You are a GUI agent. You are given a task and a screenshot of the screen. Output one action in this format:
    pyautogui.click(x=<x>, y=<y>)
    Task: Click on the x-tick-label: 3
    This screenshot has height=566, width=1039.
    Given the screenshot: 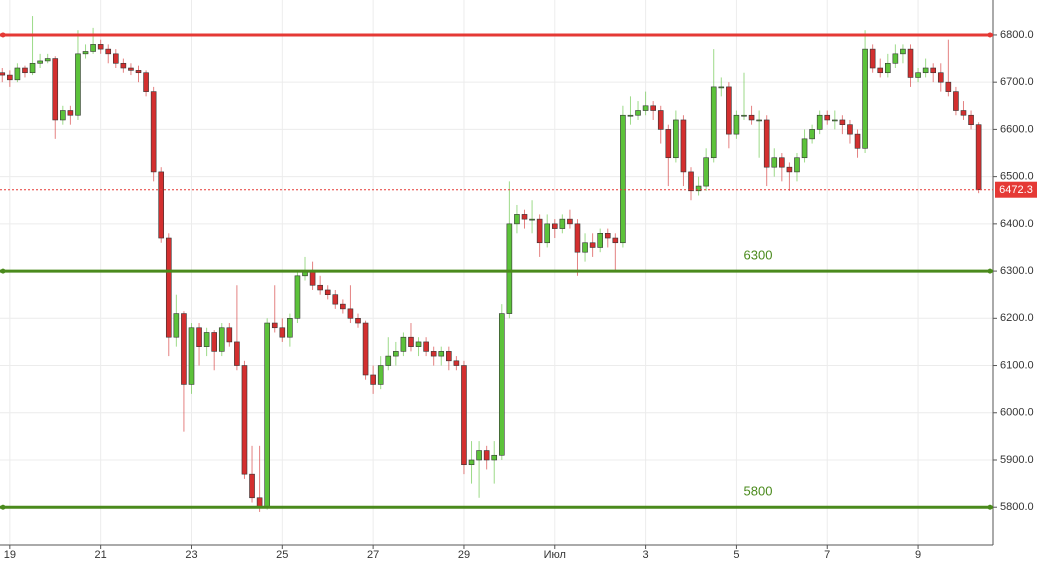 What is the action you would take?
    pyautogui.click(x=646, y=555)
    